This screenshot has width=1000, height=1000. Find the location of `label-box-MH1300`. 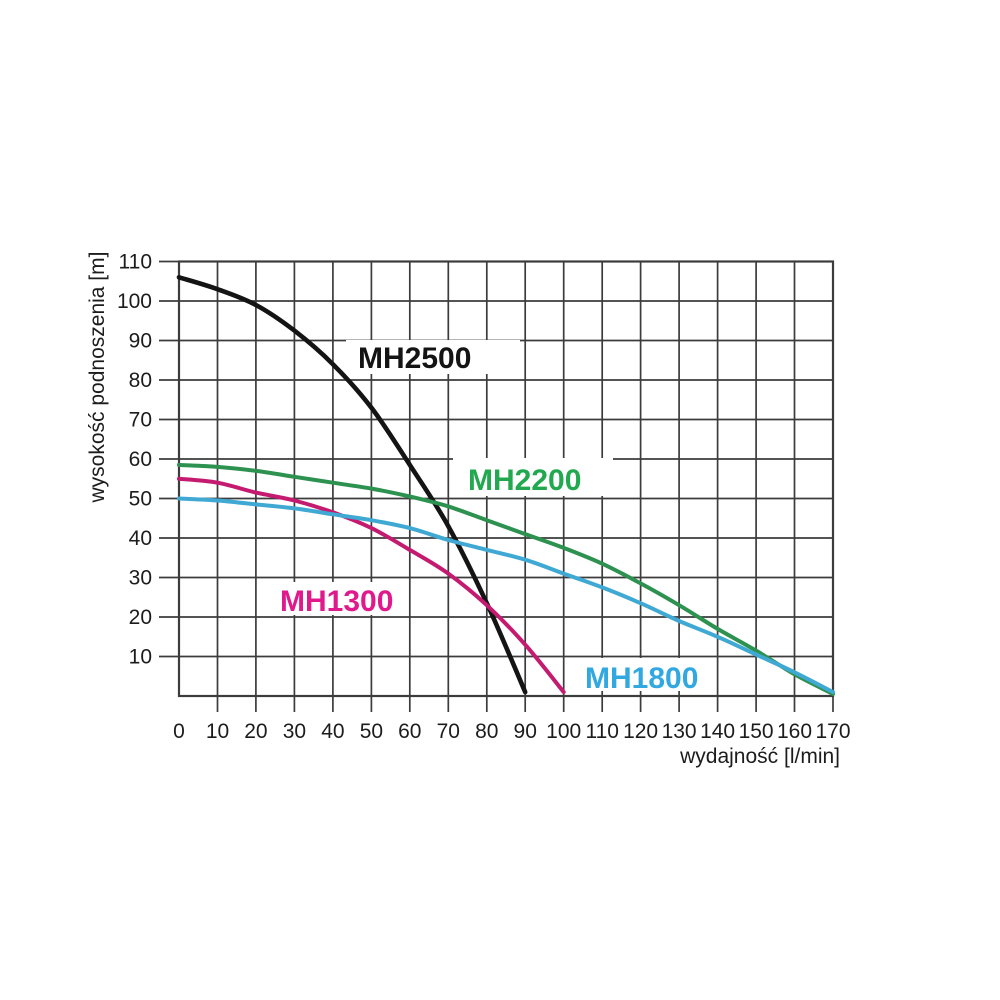

label-box-MH1300 is located at coordinates (337, 598).